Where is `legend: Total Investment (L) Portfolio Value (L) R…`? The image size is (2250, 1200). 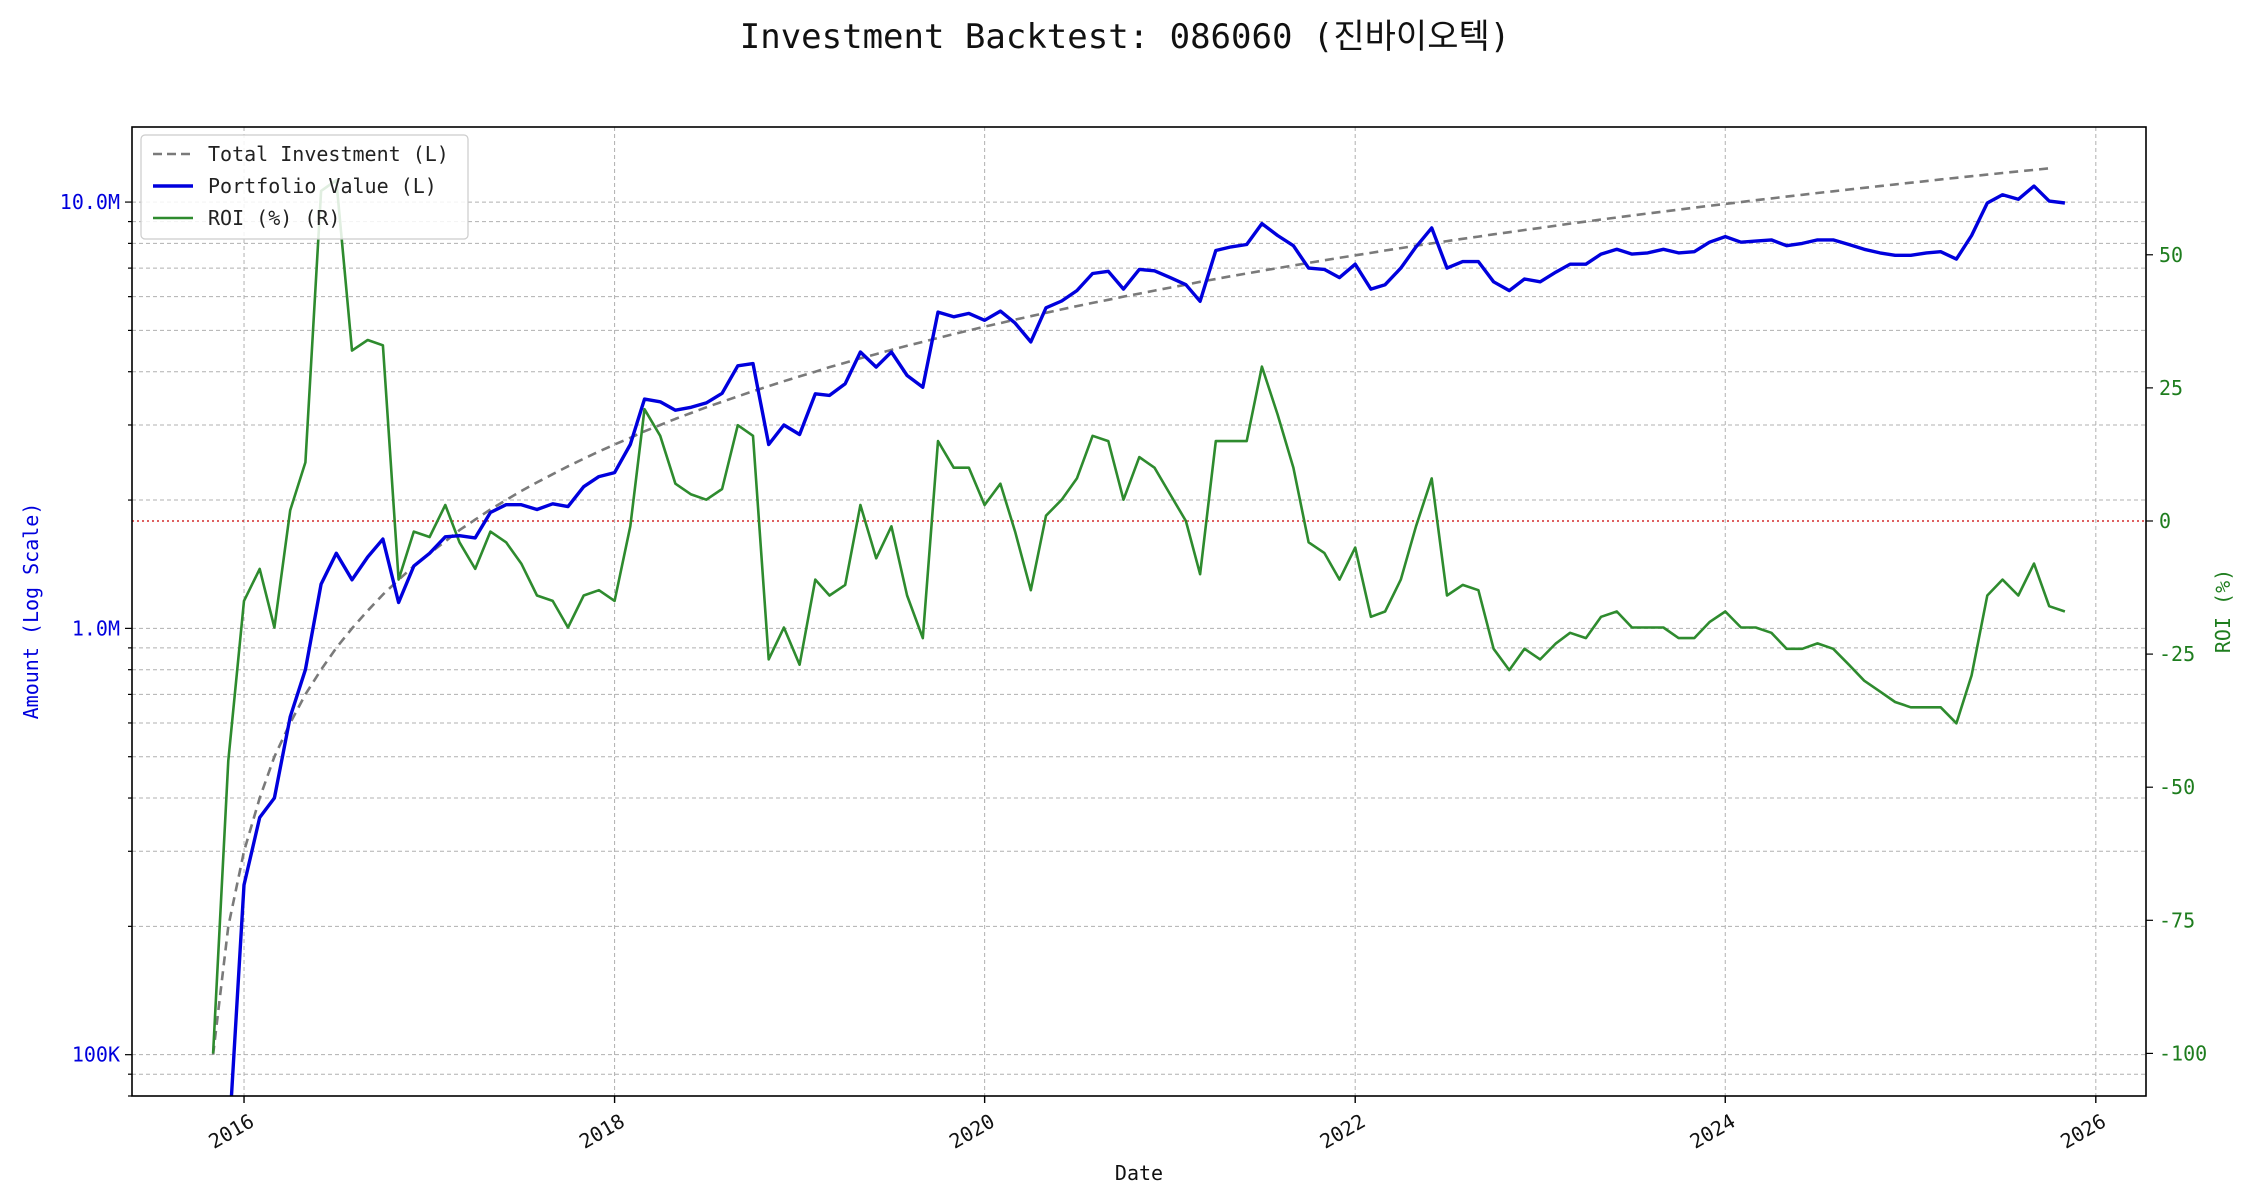 legend: Total Investment (L) Portfolio Value (L) R… is located at coordinates (304, 187).